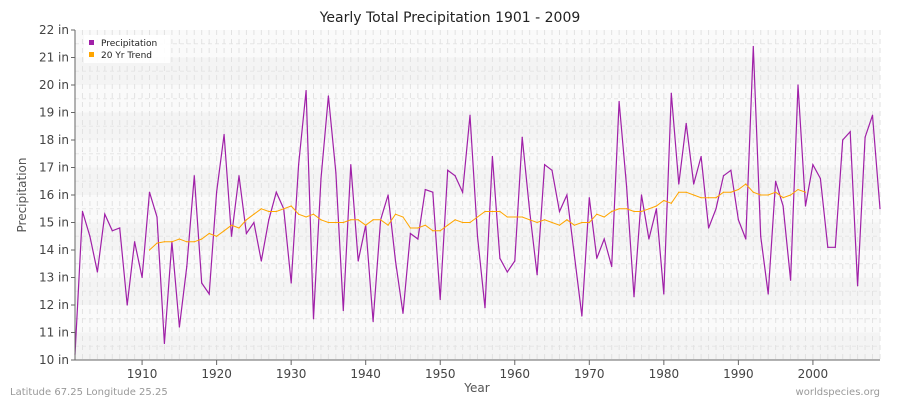 The image size is (900, 400). What do you see at coordinates (664, 374) in the screenshot?
I see `x-tick-label: 1980` at bounding box center [664, 374].